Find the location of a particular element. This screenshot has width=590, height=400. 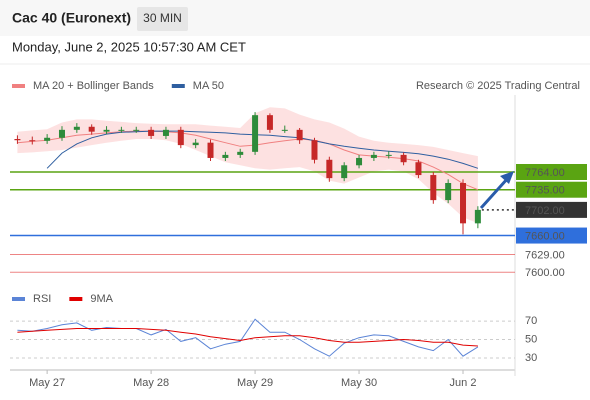

forecast-arrow is located at coordinates (494, 193).